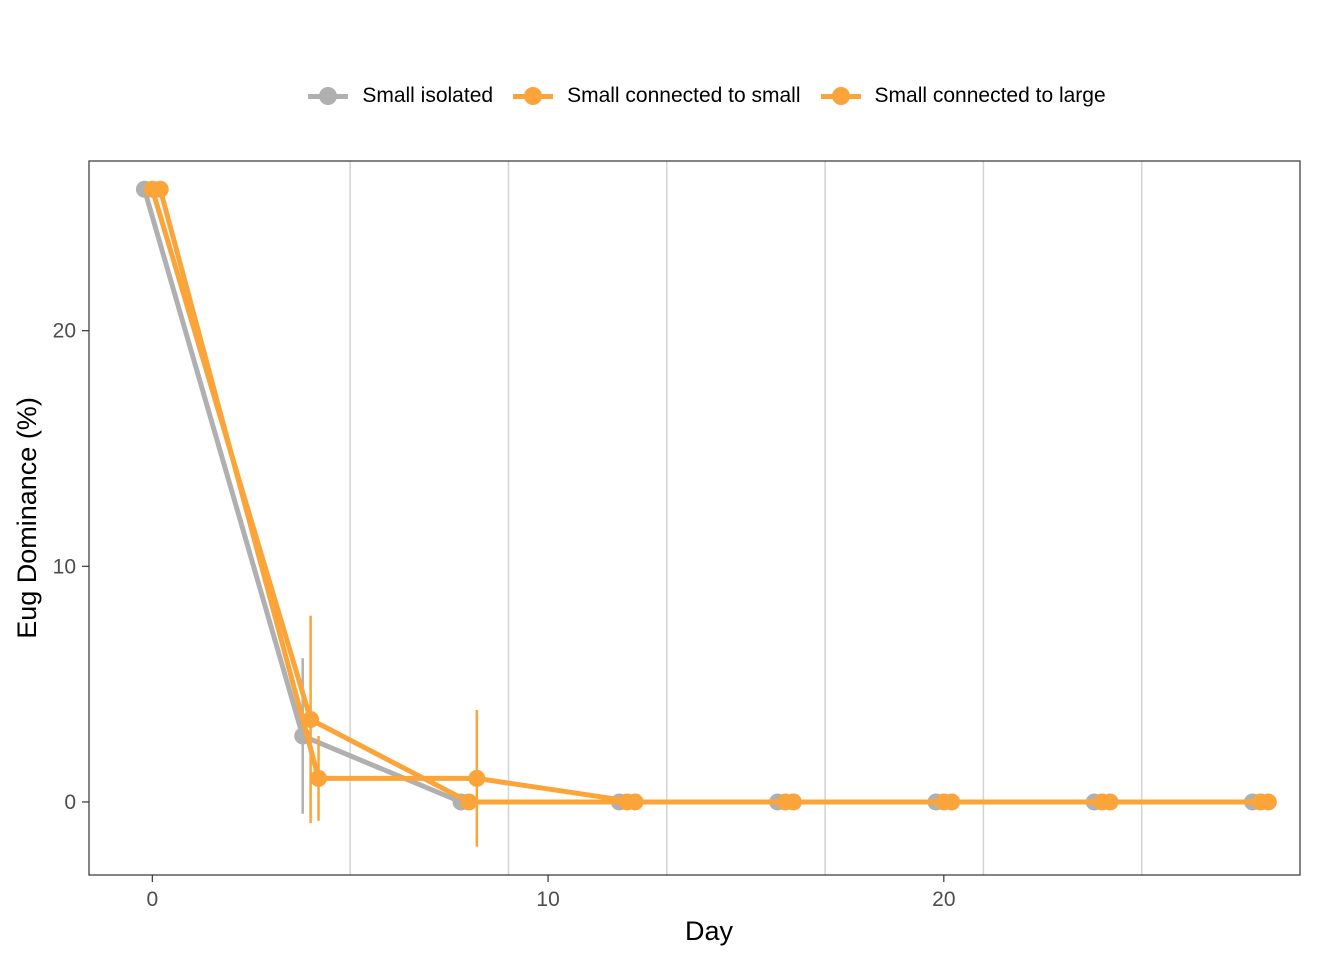  Describe the element at coordinates (943, 899) in the screenshot. I see `x-tick-label: 20` at that location.